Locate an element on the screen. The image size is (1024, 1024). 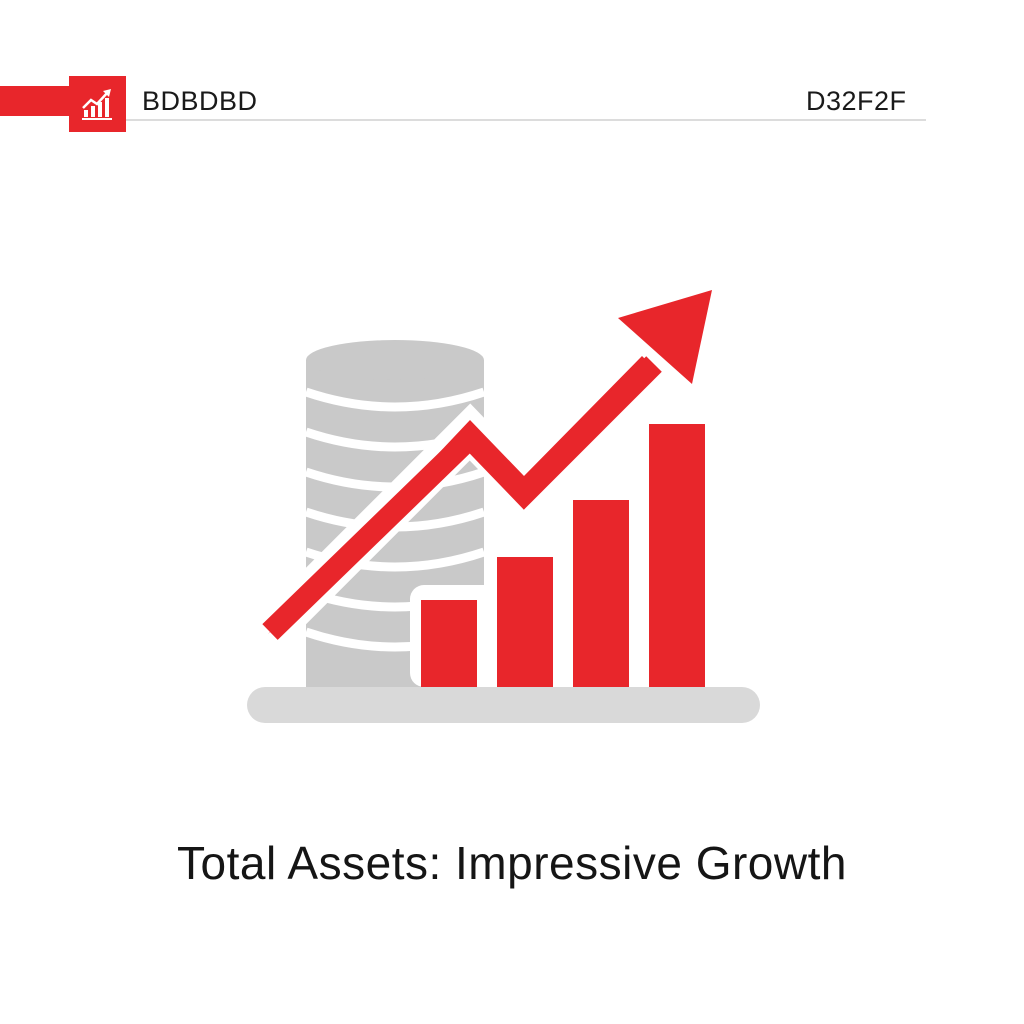
base-platform is located at coordinates (503, 705).